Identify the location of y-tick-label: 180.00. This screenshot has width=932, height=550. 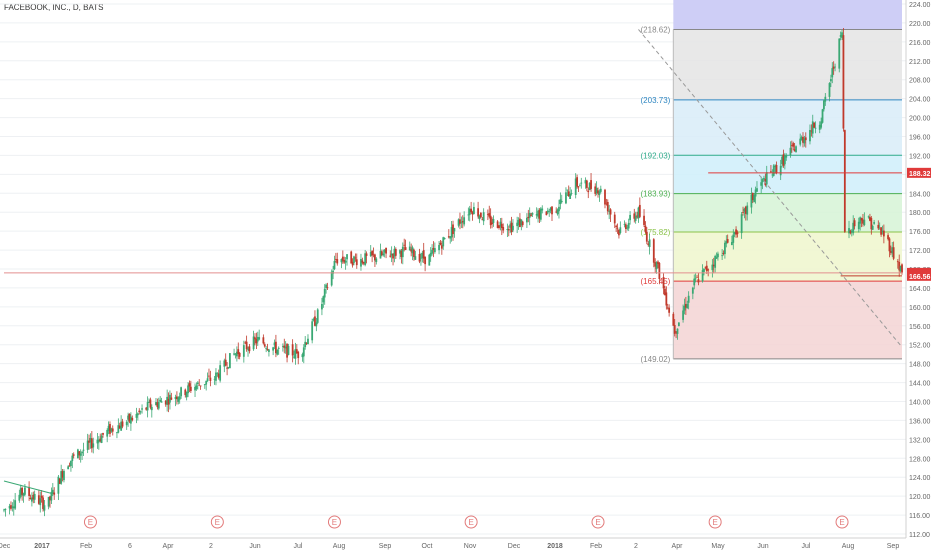
(920, 213).